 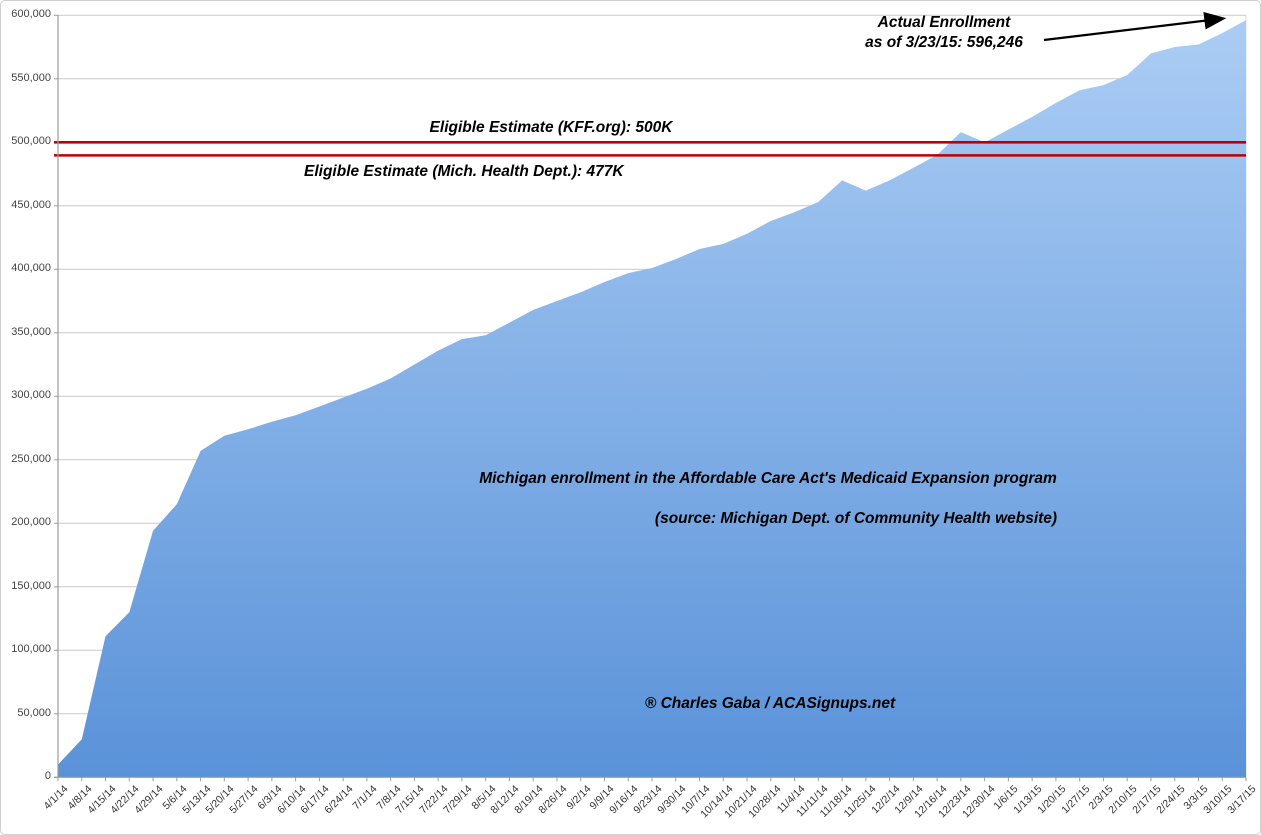 What do you see at coordinates (551, 127) in the screenshot?
I see `annotation-kff-estimate: Eligible Estimate (KFF.org): 500K` at bounding box center [551, 127].